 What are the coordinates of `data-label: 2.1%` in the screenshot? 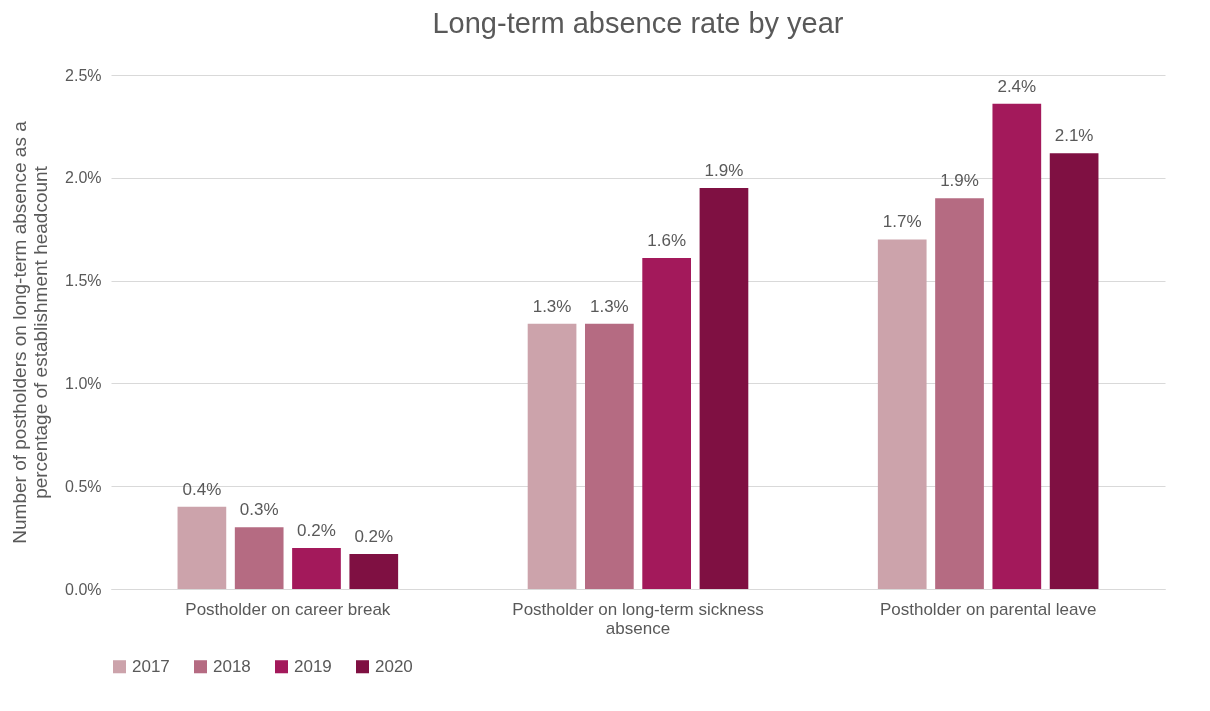 It's located at (1074, 136).